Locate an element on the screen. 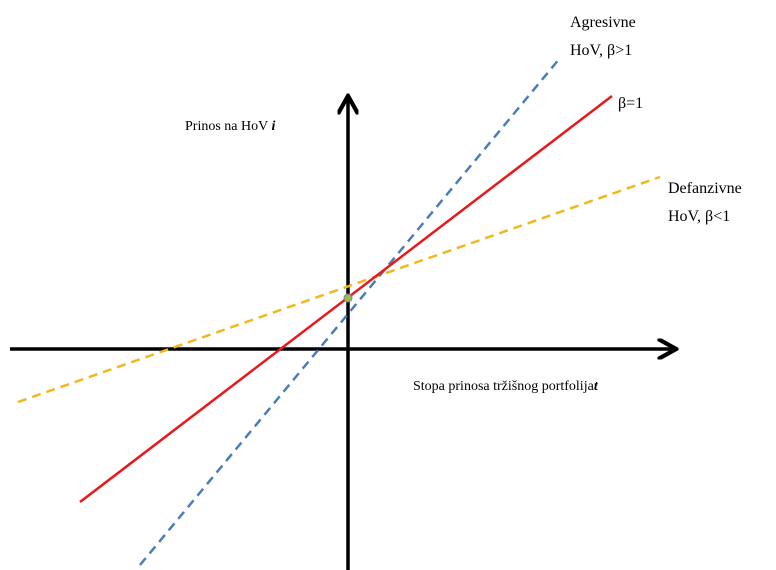  x-axis-symbol: t is located at coordinates (596, 386).